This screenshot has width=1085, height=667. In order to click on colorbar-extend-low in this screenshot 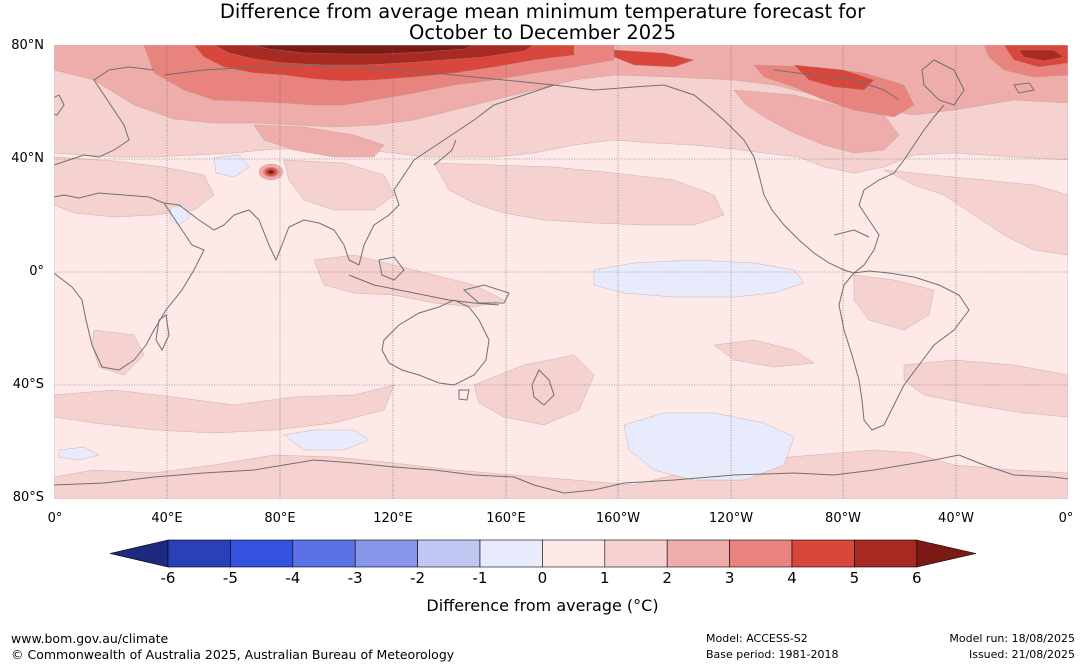, I will do `click(139, 553)`.